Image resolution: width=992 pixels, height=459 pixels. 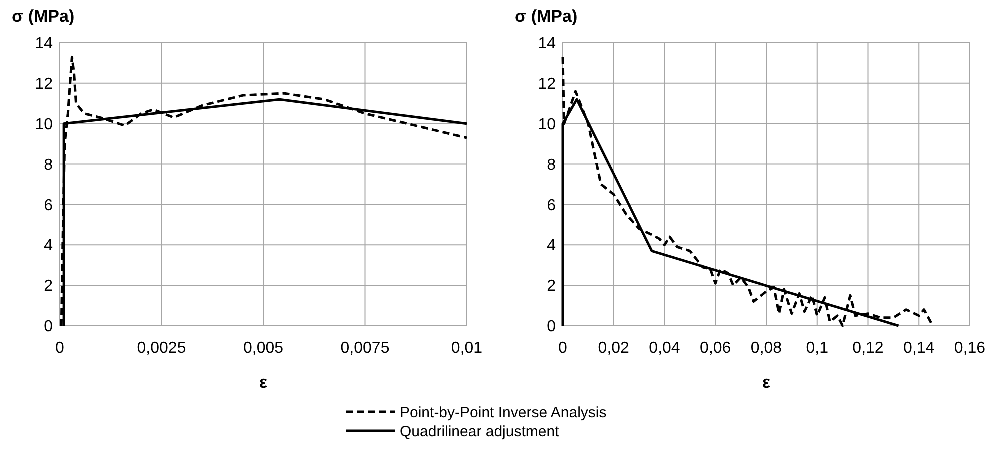 What do you see at coordinates (503, 413) in the screenshot?
I see `legend-label: Point-by-Point Inverse Analysis` at bounding box center [503, 413].